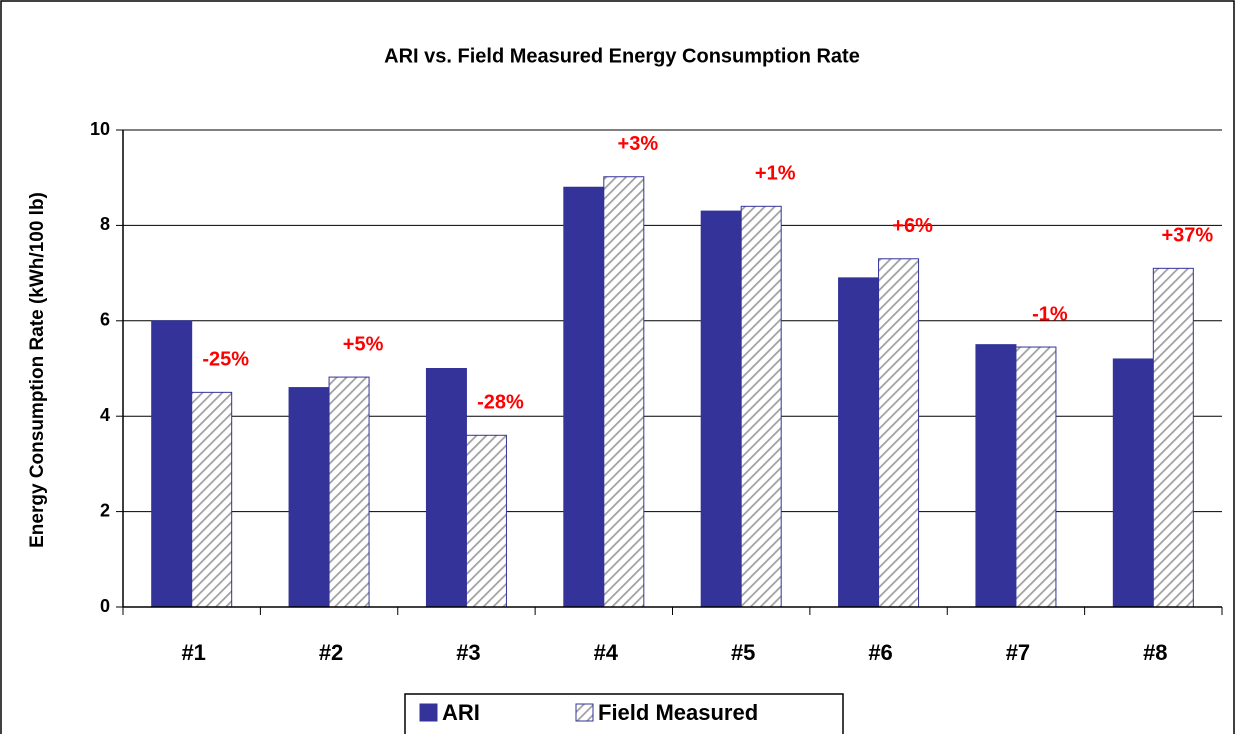 The width and height of the screenshot is (1236, 734). Describe the element at coordinates (461, 712) in the screenshot. I see `legend-label: ARI` at that location.